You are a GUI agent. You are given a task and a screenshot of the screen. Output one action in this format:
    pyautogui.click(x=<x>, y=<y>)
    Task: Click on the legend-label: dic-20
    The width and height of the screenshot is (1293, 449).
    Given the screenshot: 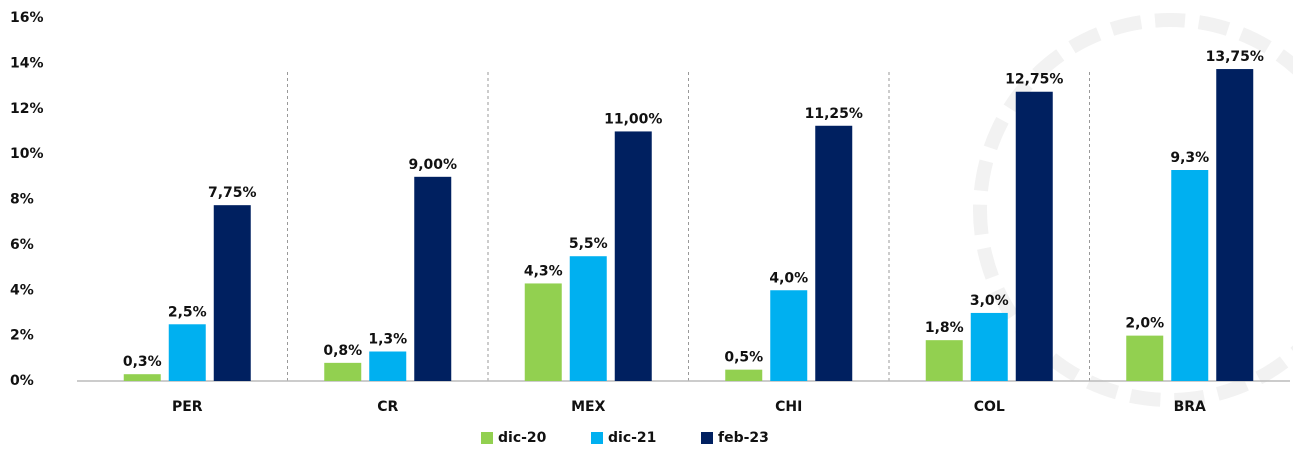 What is the action you would take?
    pyautogui.click(x=522, y=438)
    